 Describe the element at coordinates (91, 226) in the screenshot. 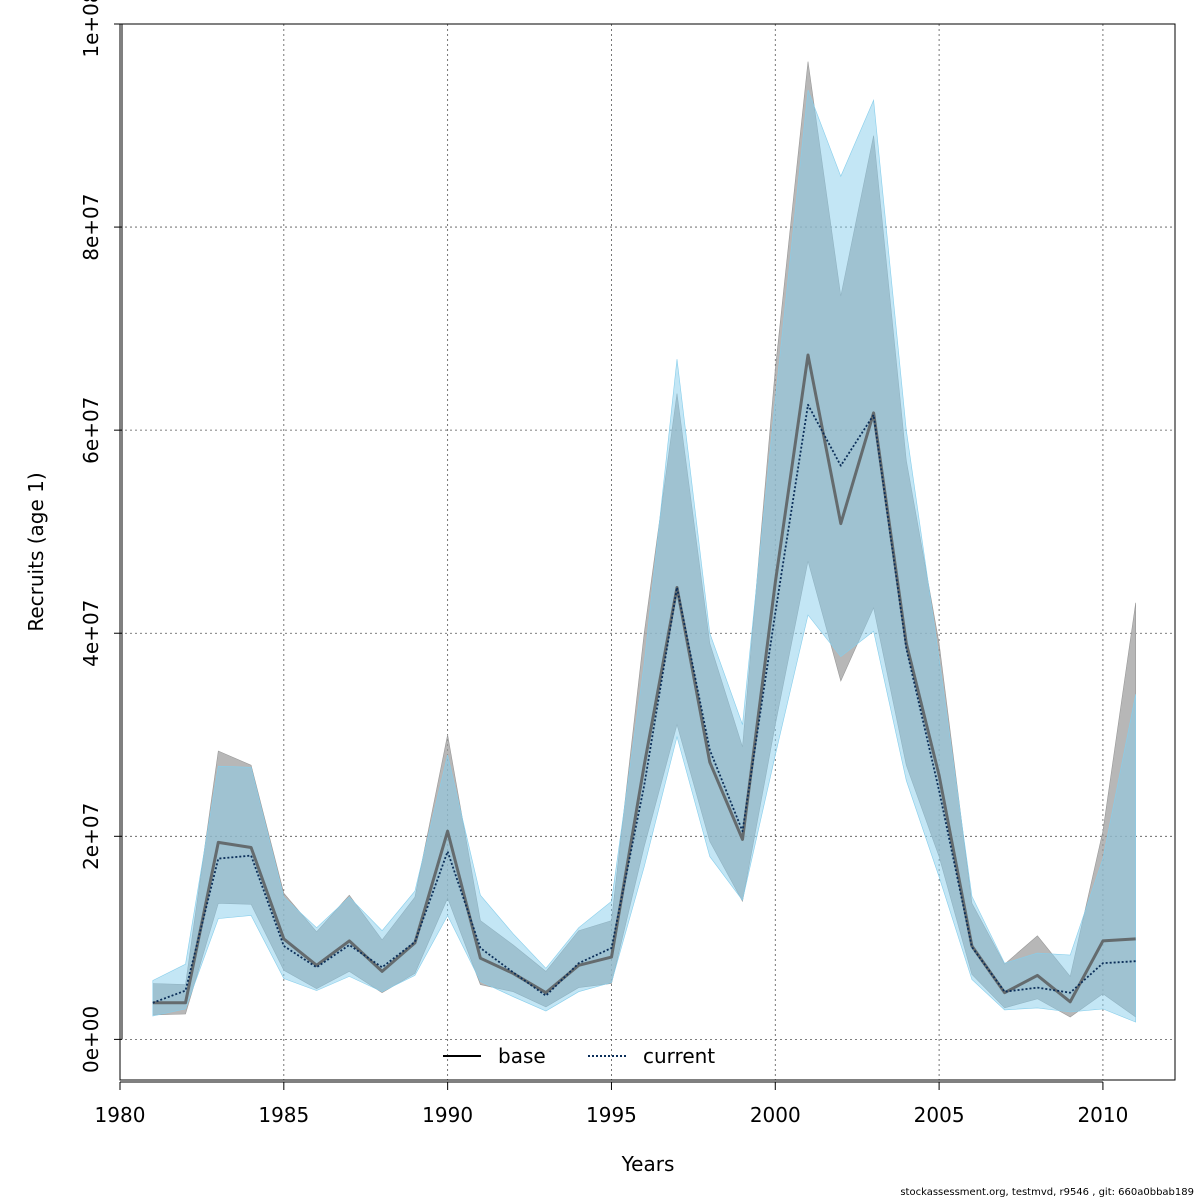

I see `y-tick-label: 8e+07` at that location.